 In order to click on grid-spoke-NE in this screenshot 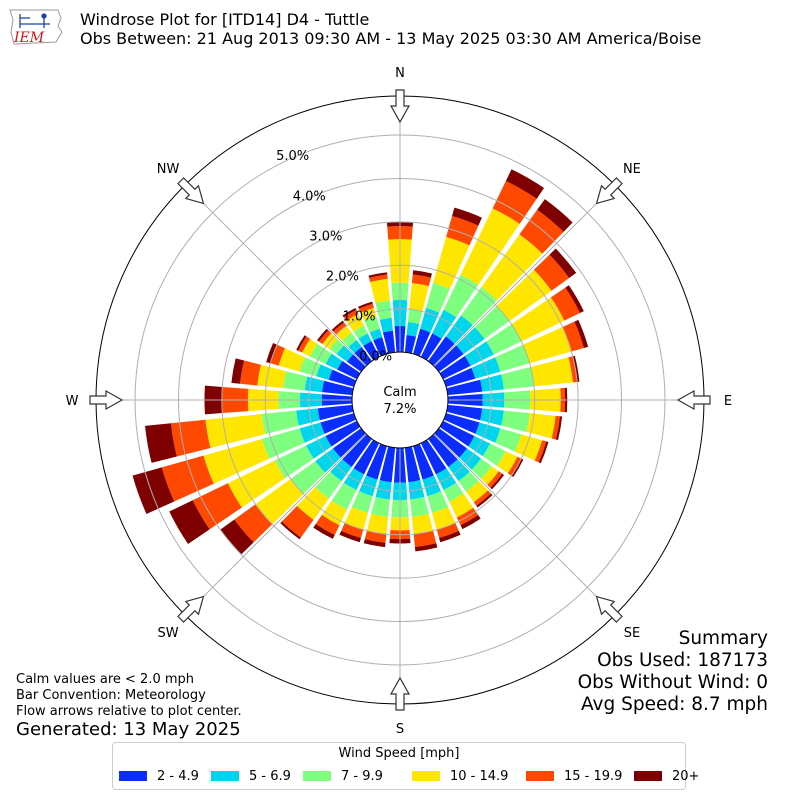, I will do `click(524, 275)`.